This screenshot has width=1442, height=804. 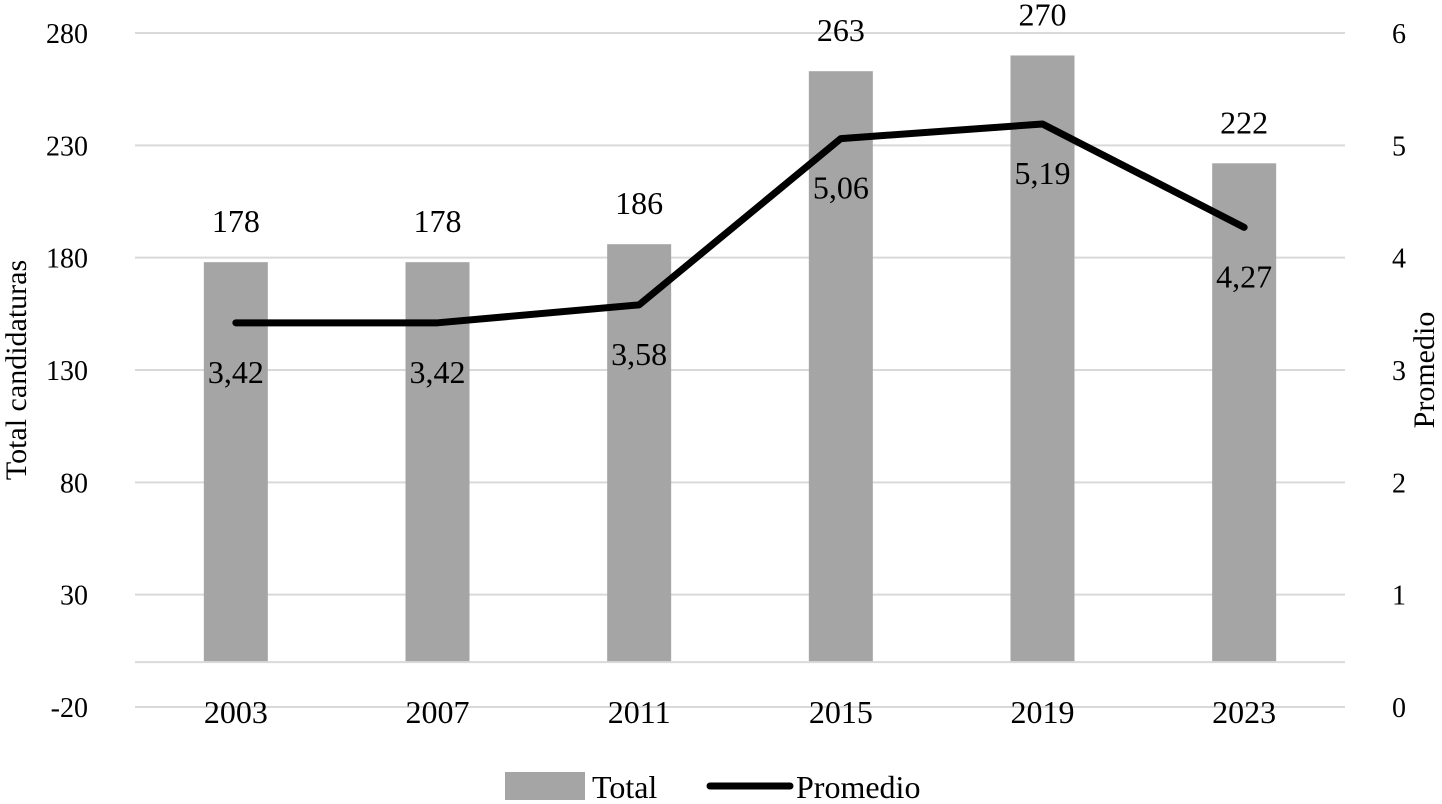 I want to click on y2-tick-label: 4, so click(x=1399, y=259).